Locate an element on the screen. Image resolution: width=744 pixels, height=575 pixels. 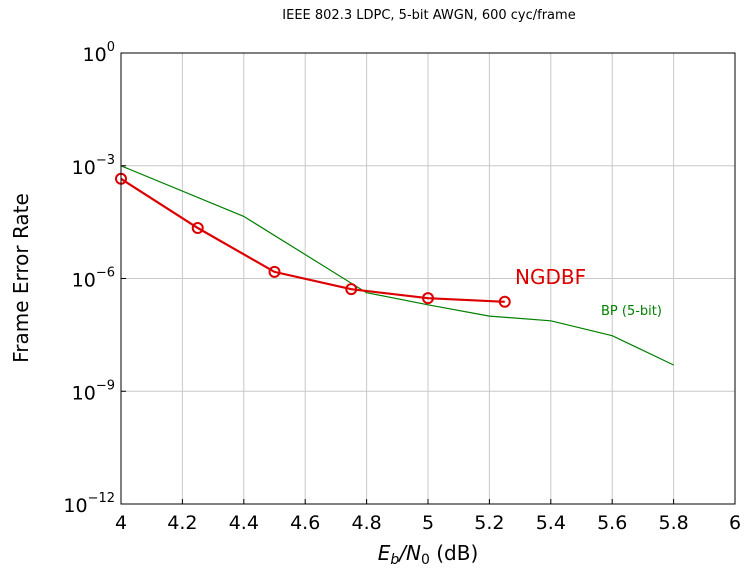
x-tick-label: 5.2 is located at coordinates (489, 523).